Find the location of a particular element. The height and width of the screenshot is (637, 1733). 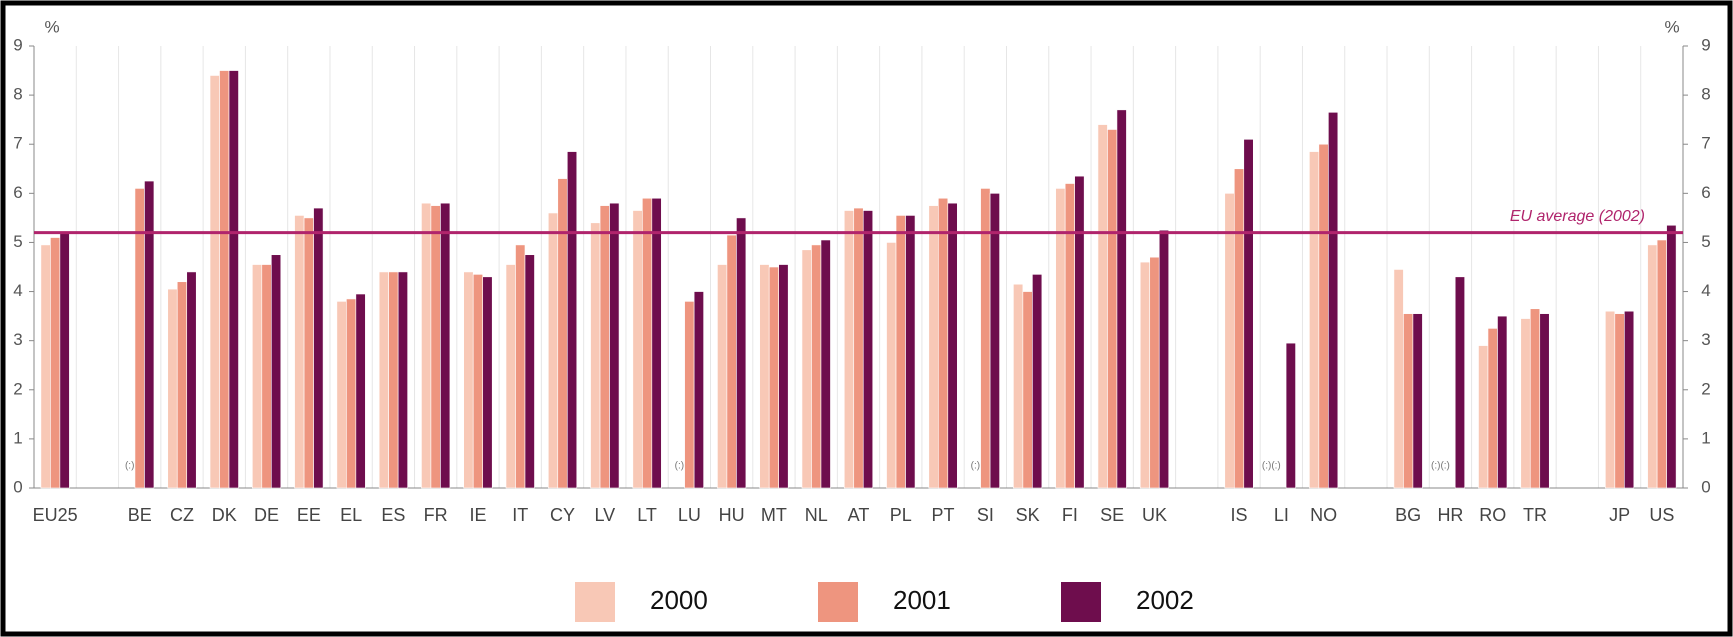

x-tick-label: LU is located at coordinates (689, 515).